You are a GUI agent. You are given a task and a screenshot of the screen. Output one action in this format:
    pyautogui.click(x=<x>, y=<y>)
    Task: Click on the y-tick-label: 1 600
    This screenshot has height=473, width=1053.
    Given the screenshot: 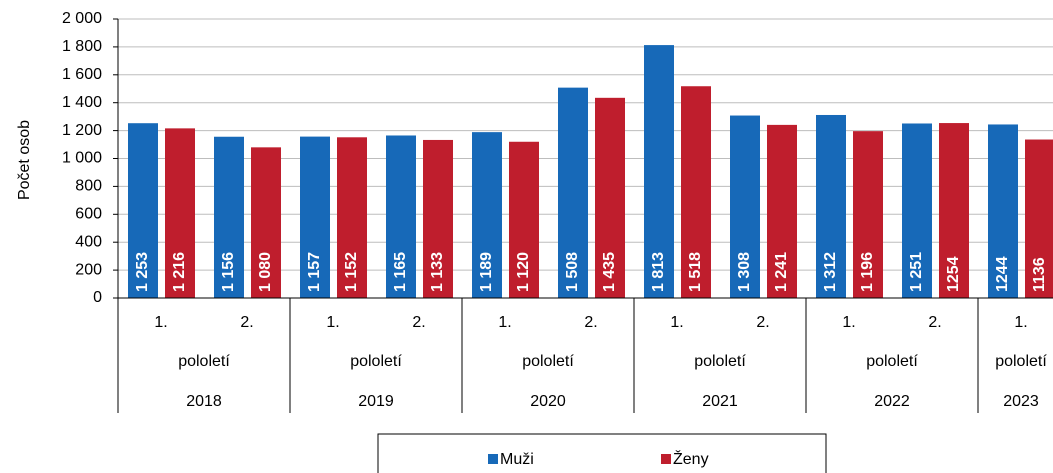 What is the action you would take?
    pyautogui.click(x=82, y=74)
    